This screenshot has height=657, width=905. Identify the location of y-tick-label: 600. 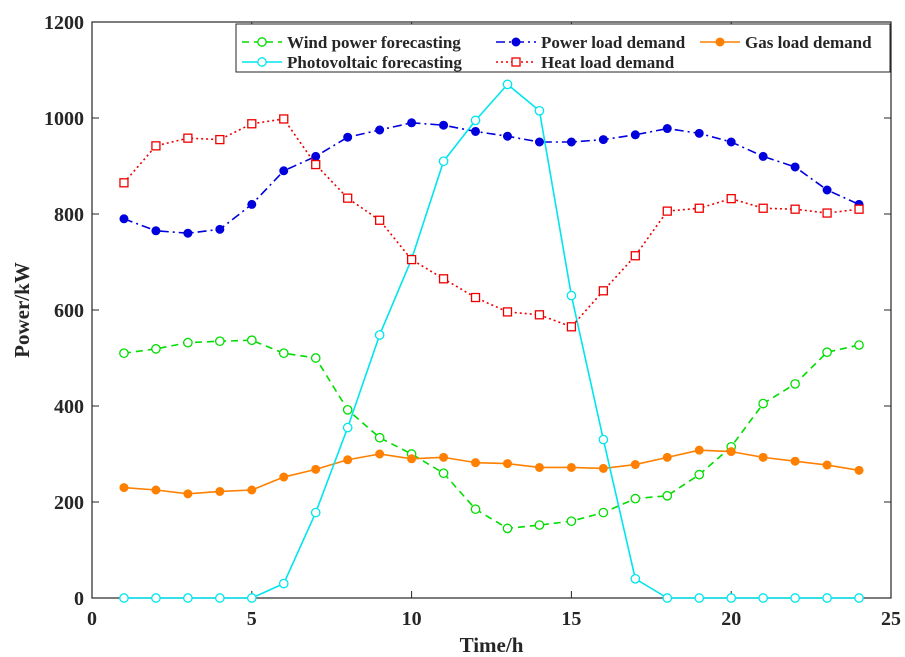
(69, 311).